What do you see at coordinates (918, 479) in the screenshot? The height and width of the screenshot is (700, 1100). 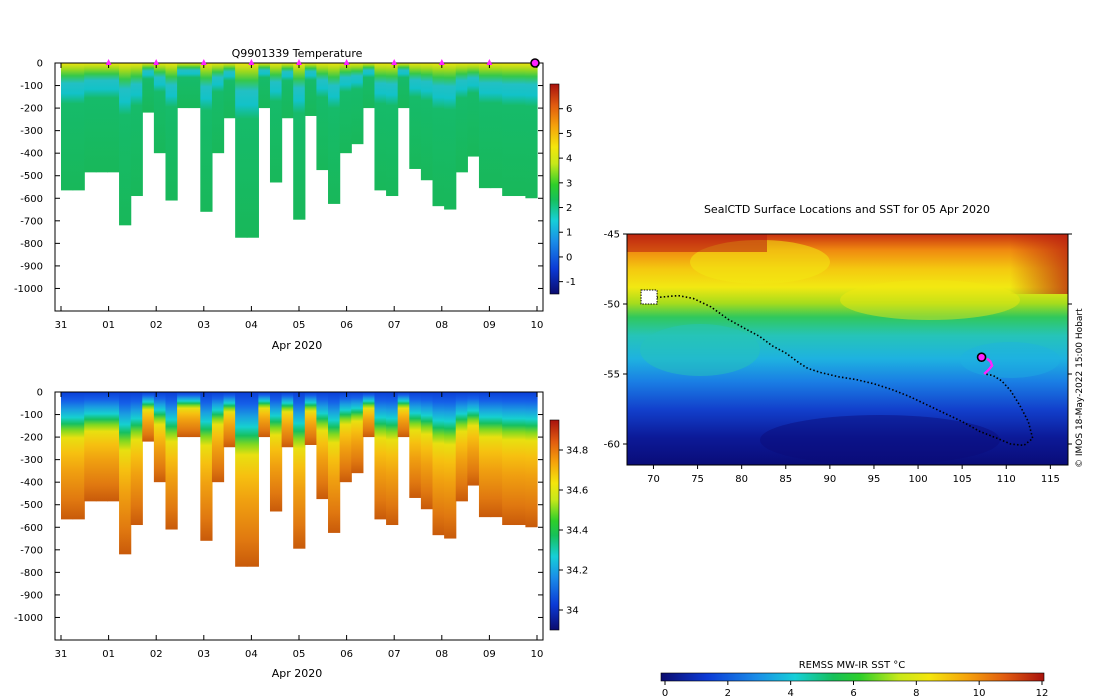 I see `lon-tick-label: 100` at bounding box center [918, 479].